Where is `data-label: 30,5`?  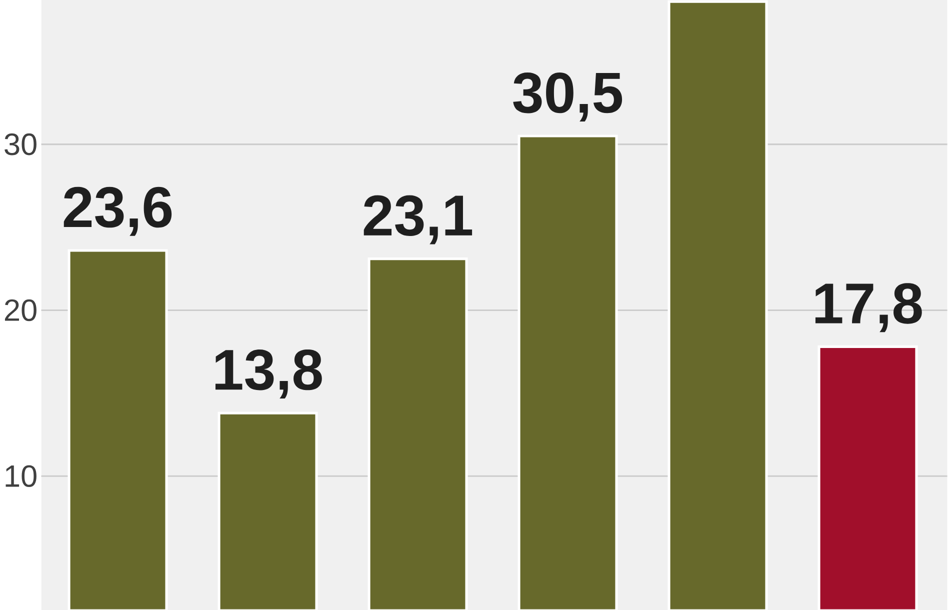 data-label: 30,5 is located at coordinates (567, 97).